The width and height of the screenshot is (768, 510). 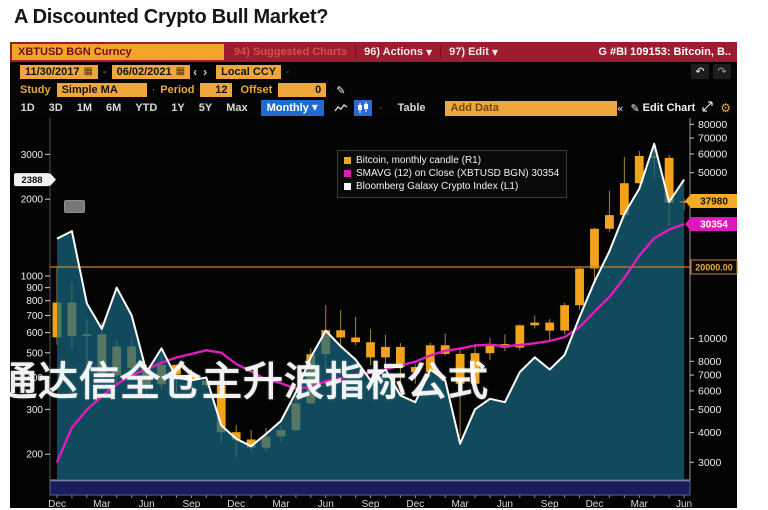 What do you see at coordinates (146, 108) in the screenshot?
I see `tab-ytd: YTD` at bounding box center [146, 108].